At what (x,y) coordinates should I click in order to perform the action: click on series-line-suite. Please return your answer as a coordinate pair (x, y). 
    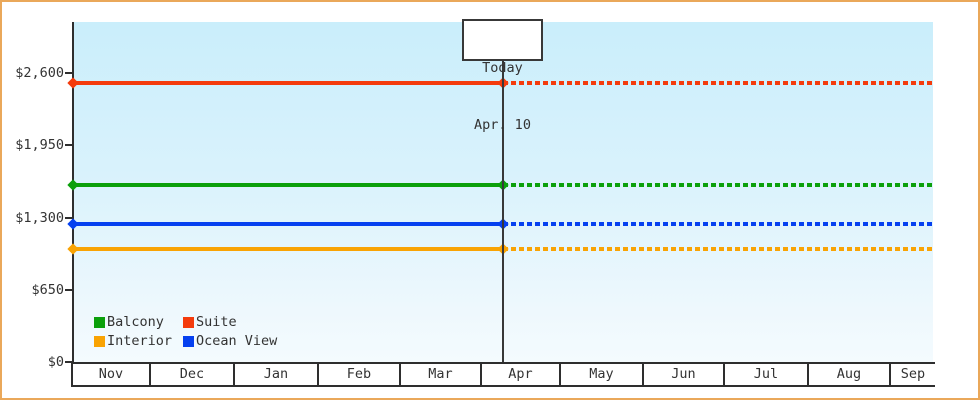
    Looking at the image, I should click on (490, 83).